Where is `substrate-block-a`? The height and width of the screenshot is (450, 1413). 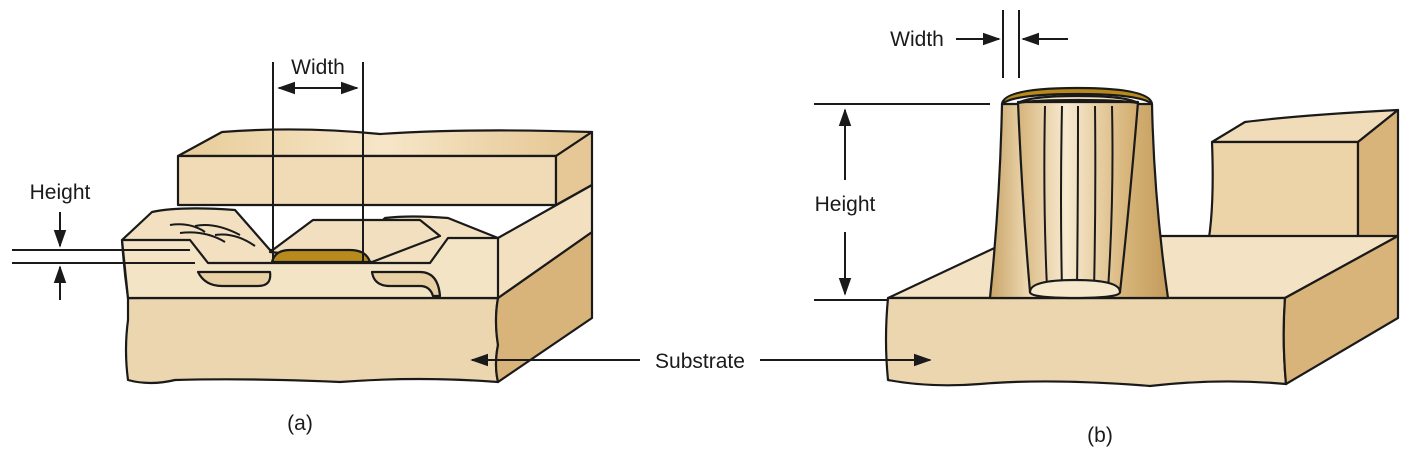
substrate-block-a is located at coordinates (359, 307).